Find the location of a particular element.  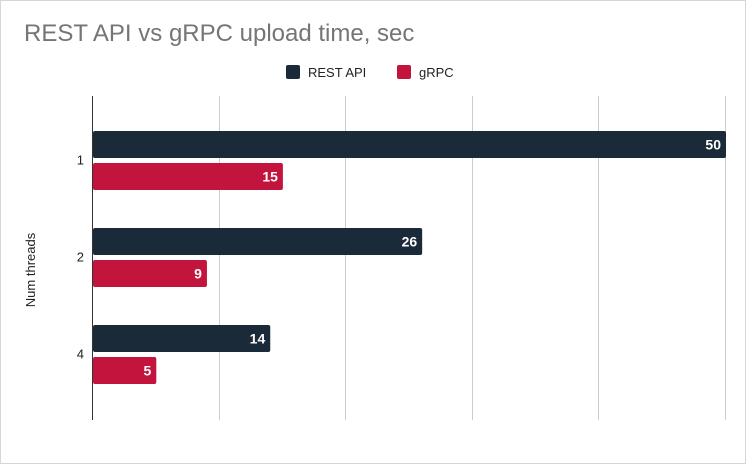

data-label: 26 is located at coordinates (410, 242).